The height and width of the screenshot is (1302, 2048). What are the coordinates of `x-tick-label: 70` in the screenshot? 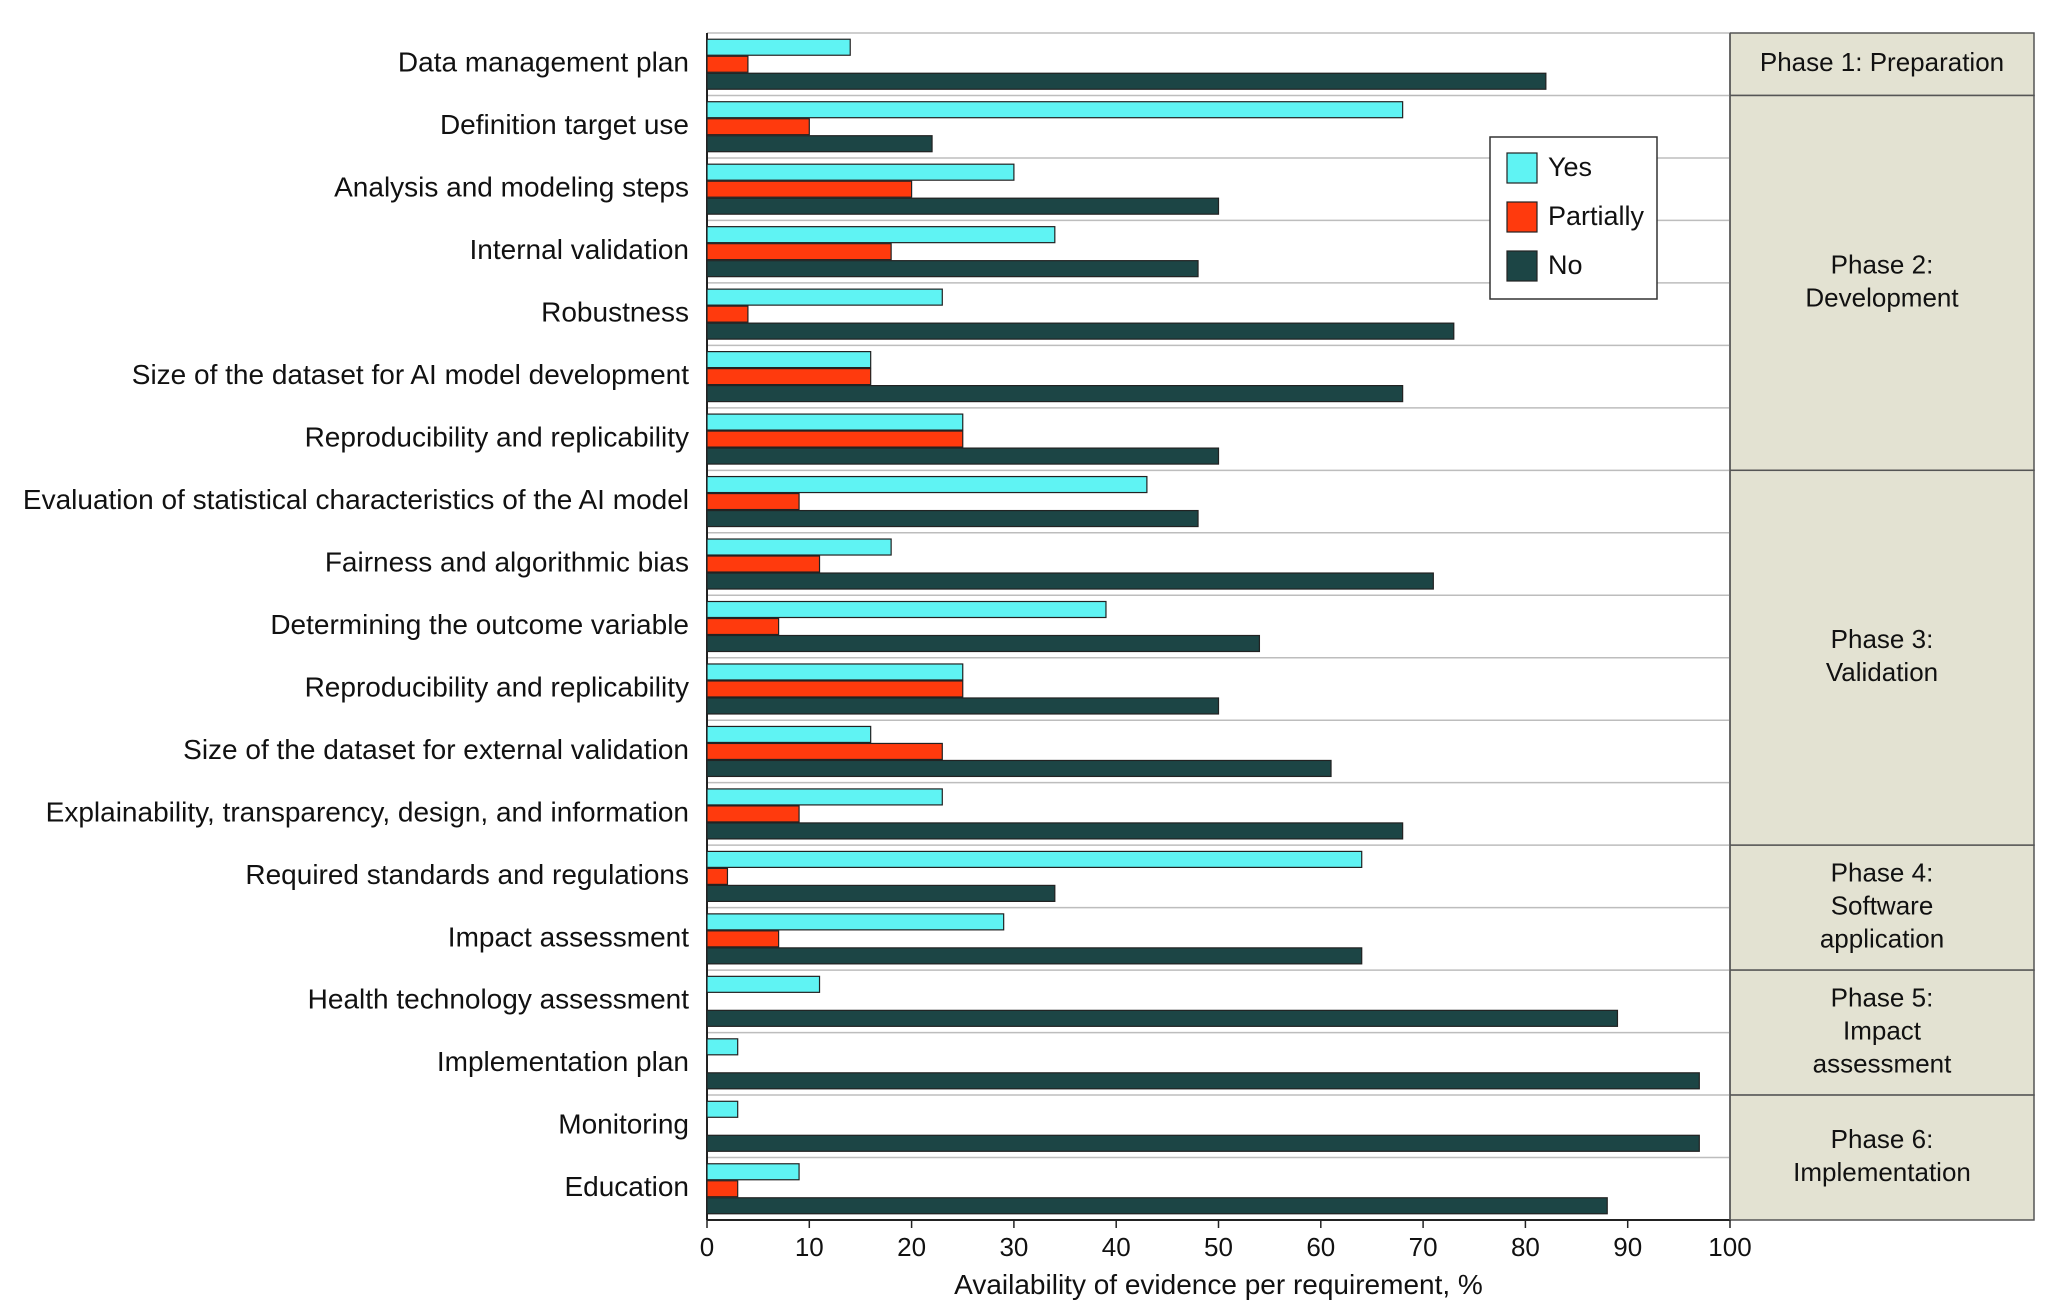 It's located at (1423, 1247).